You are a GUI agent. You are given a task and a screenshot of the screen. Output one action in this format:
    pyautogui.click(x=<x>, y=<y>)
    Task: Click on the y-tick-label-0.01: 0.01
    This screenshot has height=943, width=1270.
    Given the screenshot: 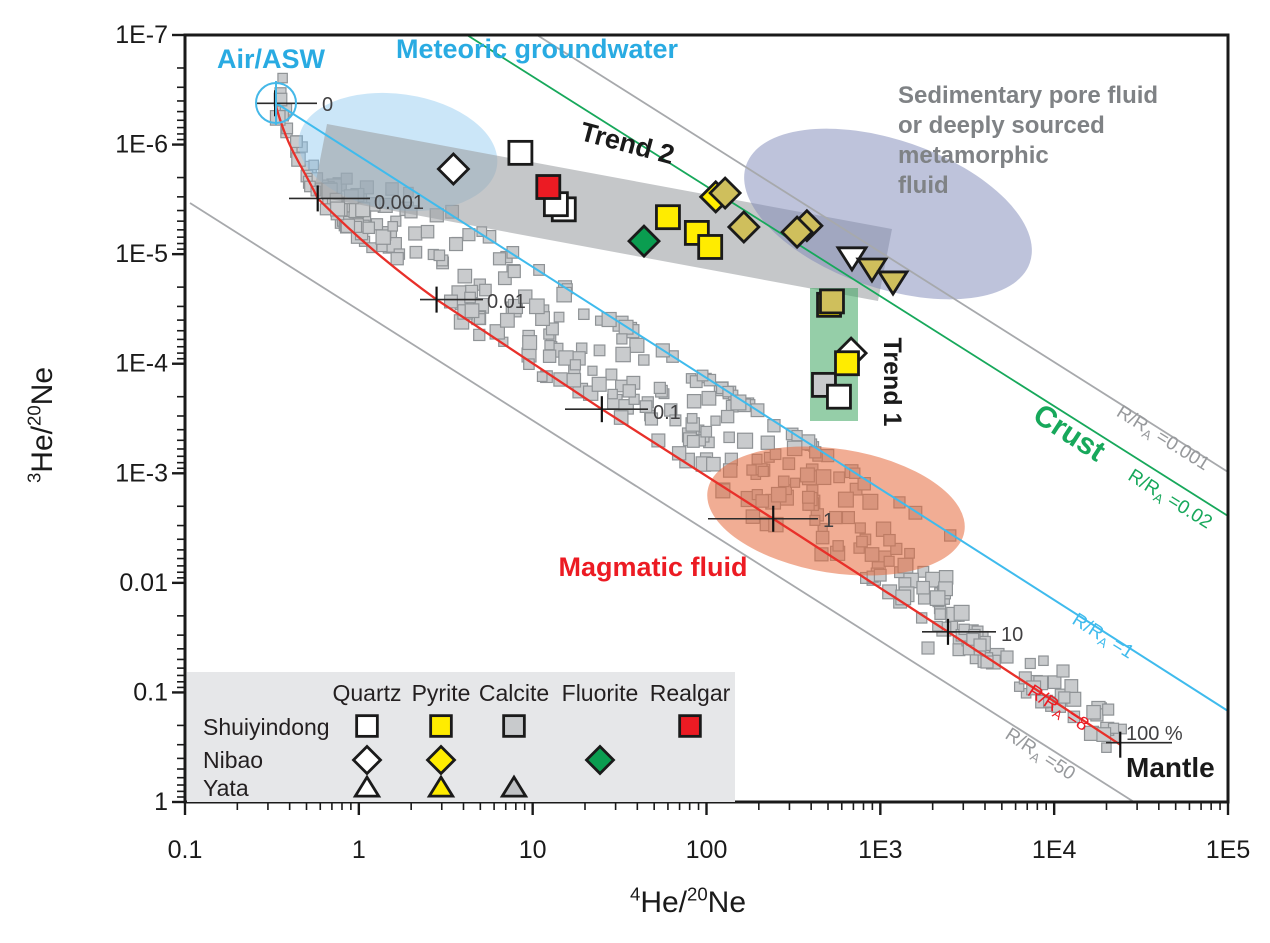 What is the action you would take?
    pyautogui.click(x=143, y=583)
    